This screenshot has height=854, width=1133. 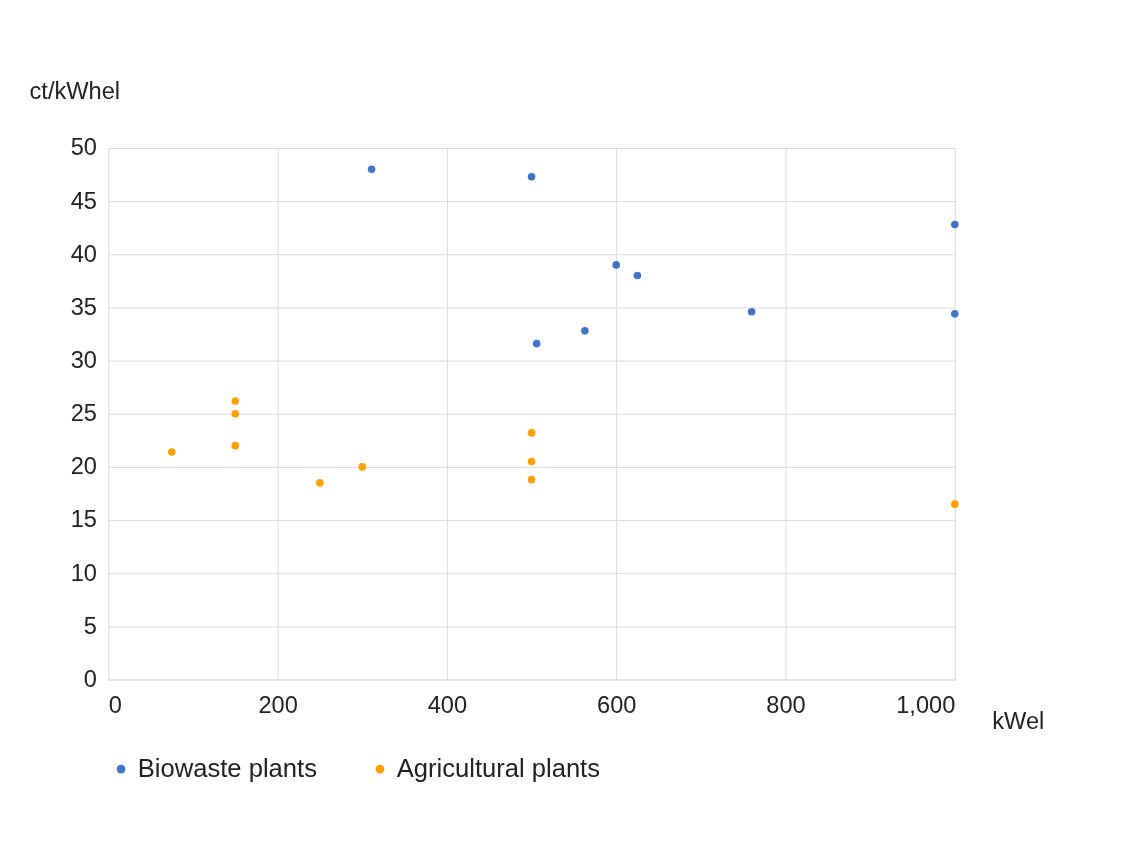 What do you see at coordinates (83, 306) in the screenshot?
I see `y-tick-label: 35` at bounding box center [83, 306].